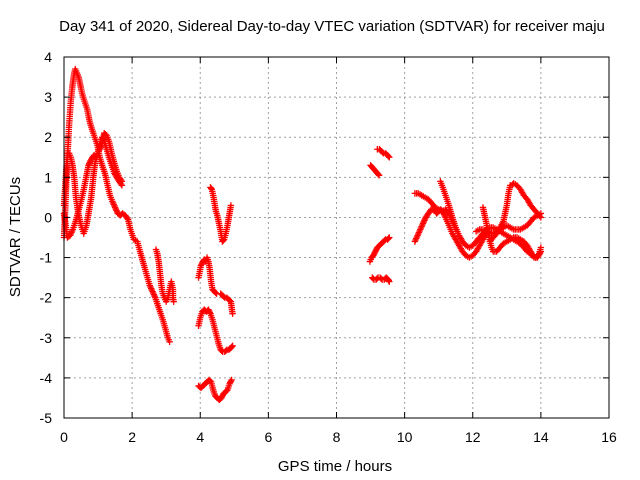  What do you see at coordinates (335, 466) in the screenshot?
I see `x-axis-label: GPS time / hours` at bounding box center [335, 466].